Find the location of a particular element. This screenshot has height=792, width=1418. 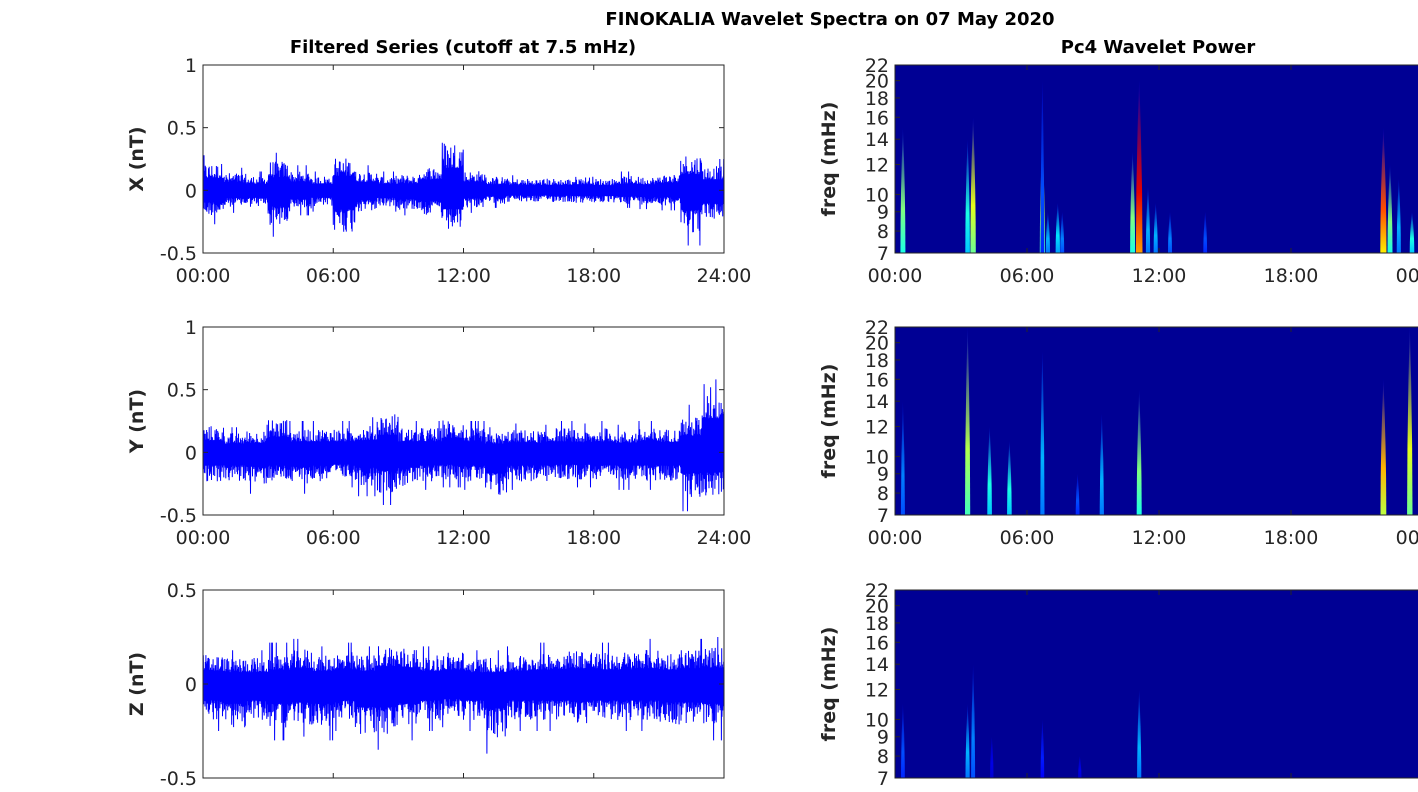

series-plot-x: -0.5 0 0.5 1 00:00 06:00 12:00 18:00 24:00 X (nT) is located at coordinates (438, 171).